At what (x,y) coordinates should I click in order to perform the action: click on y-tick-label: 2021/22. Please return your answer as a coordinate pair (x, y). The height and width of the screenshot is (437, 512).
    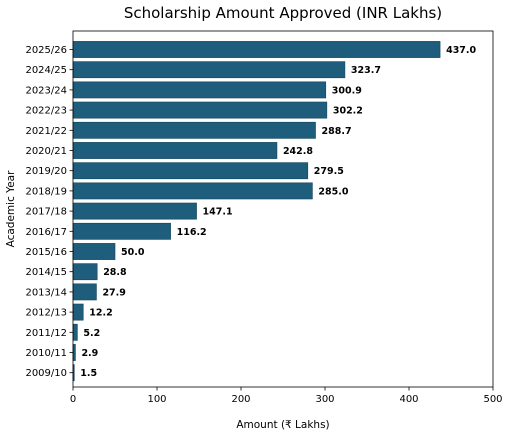
    Looking at the image, I should click on (46, 131).